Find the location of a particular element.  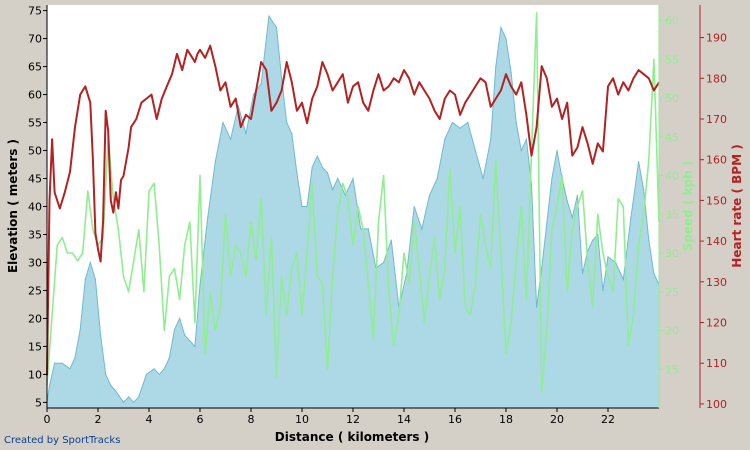

speed-tick-label: 15 is located at coordinates (672, 369).